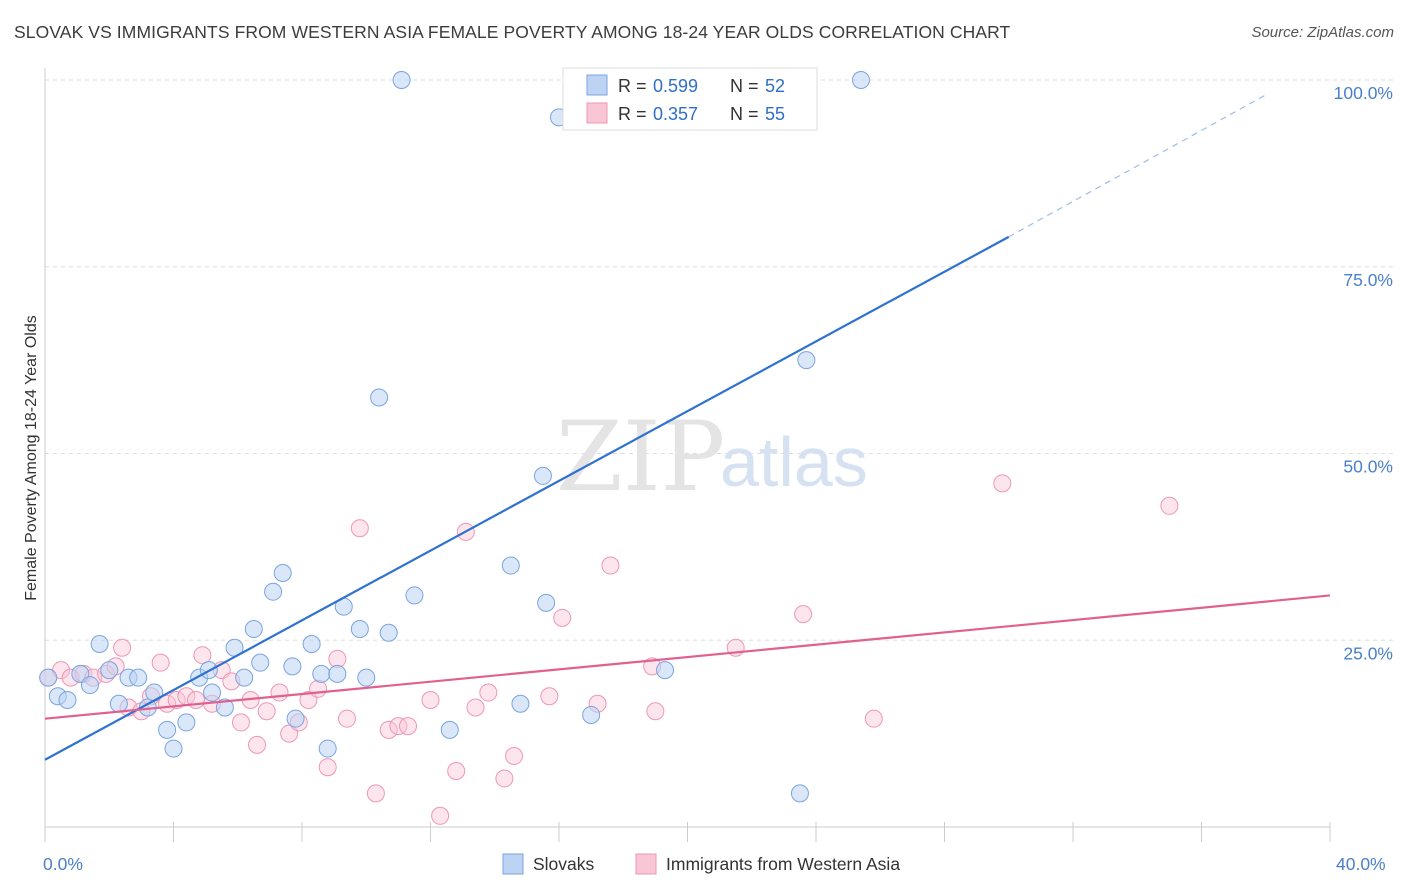 This screenshot has height=892, width=1406. I want to click on legend-n-label-slovaks: N =, so click(744, 86).